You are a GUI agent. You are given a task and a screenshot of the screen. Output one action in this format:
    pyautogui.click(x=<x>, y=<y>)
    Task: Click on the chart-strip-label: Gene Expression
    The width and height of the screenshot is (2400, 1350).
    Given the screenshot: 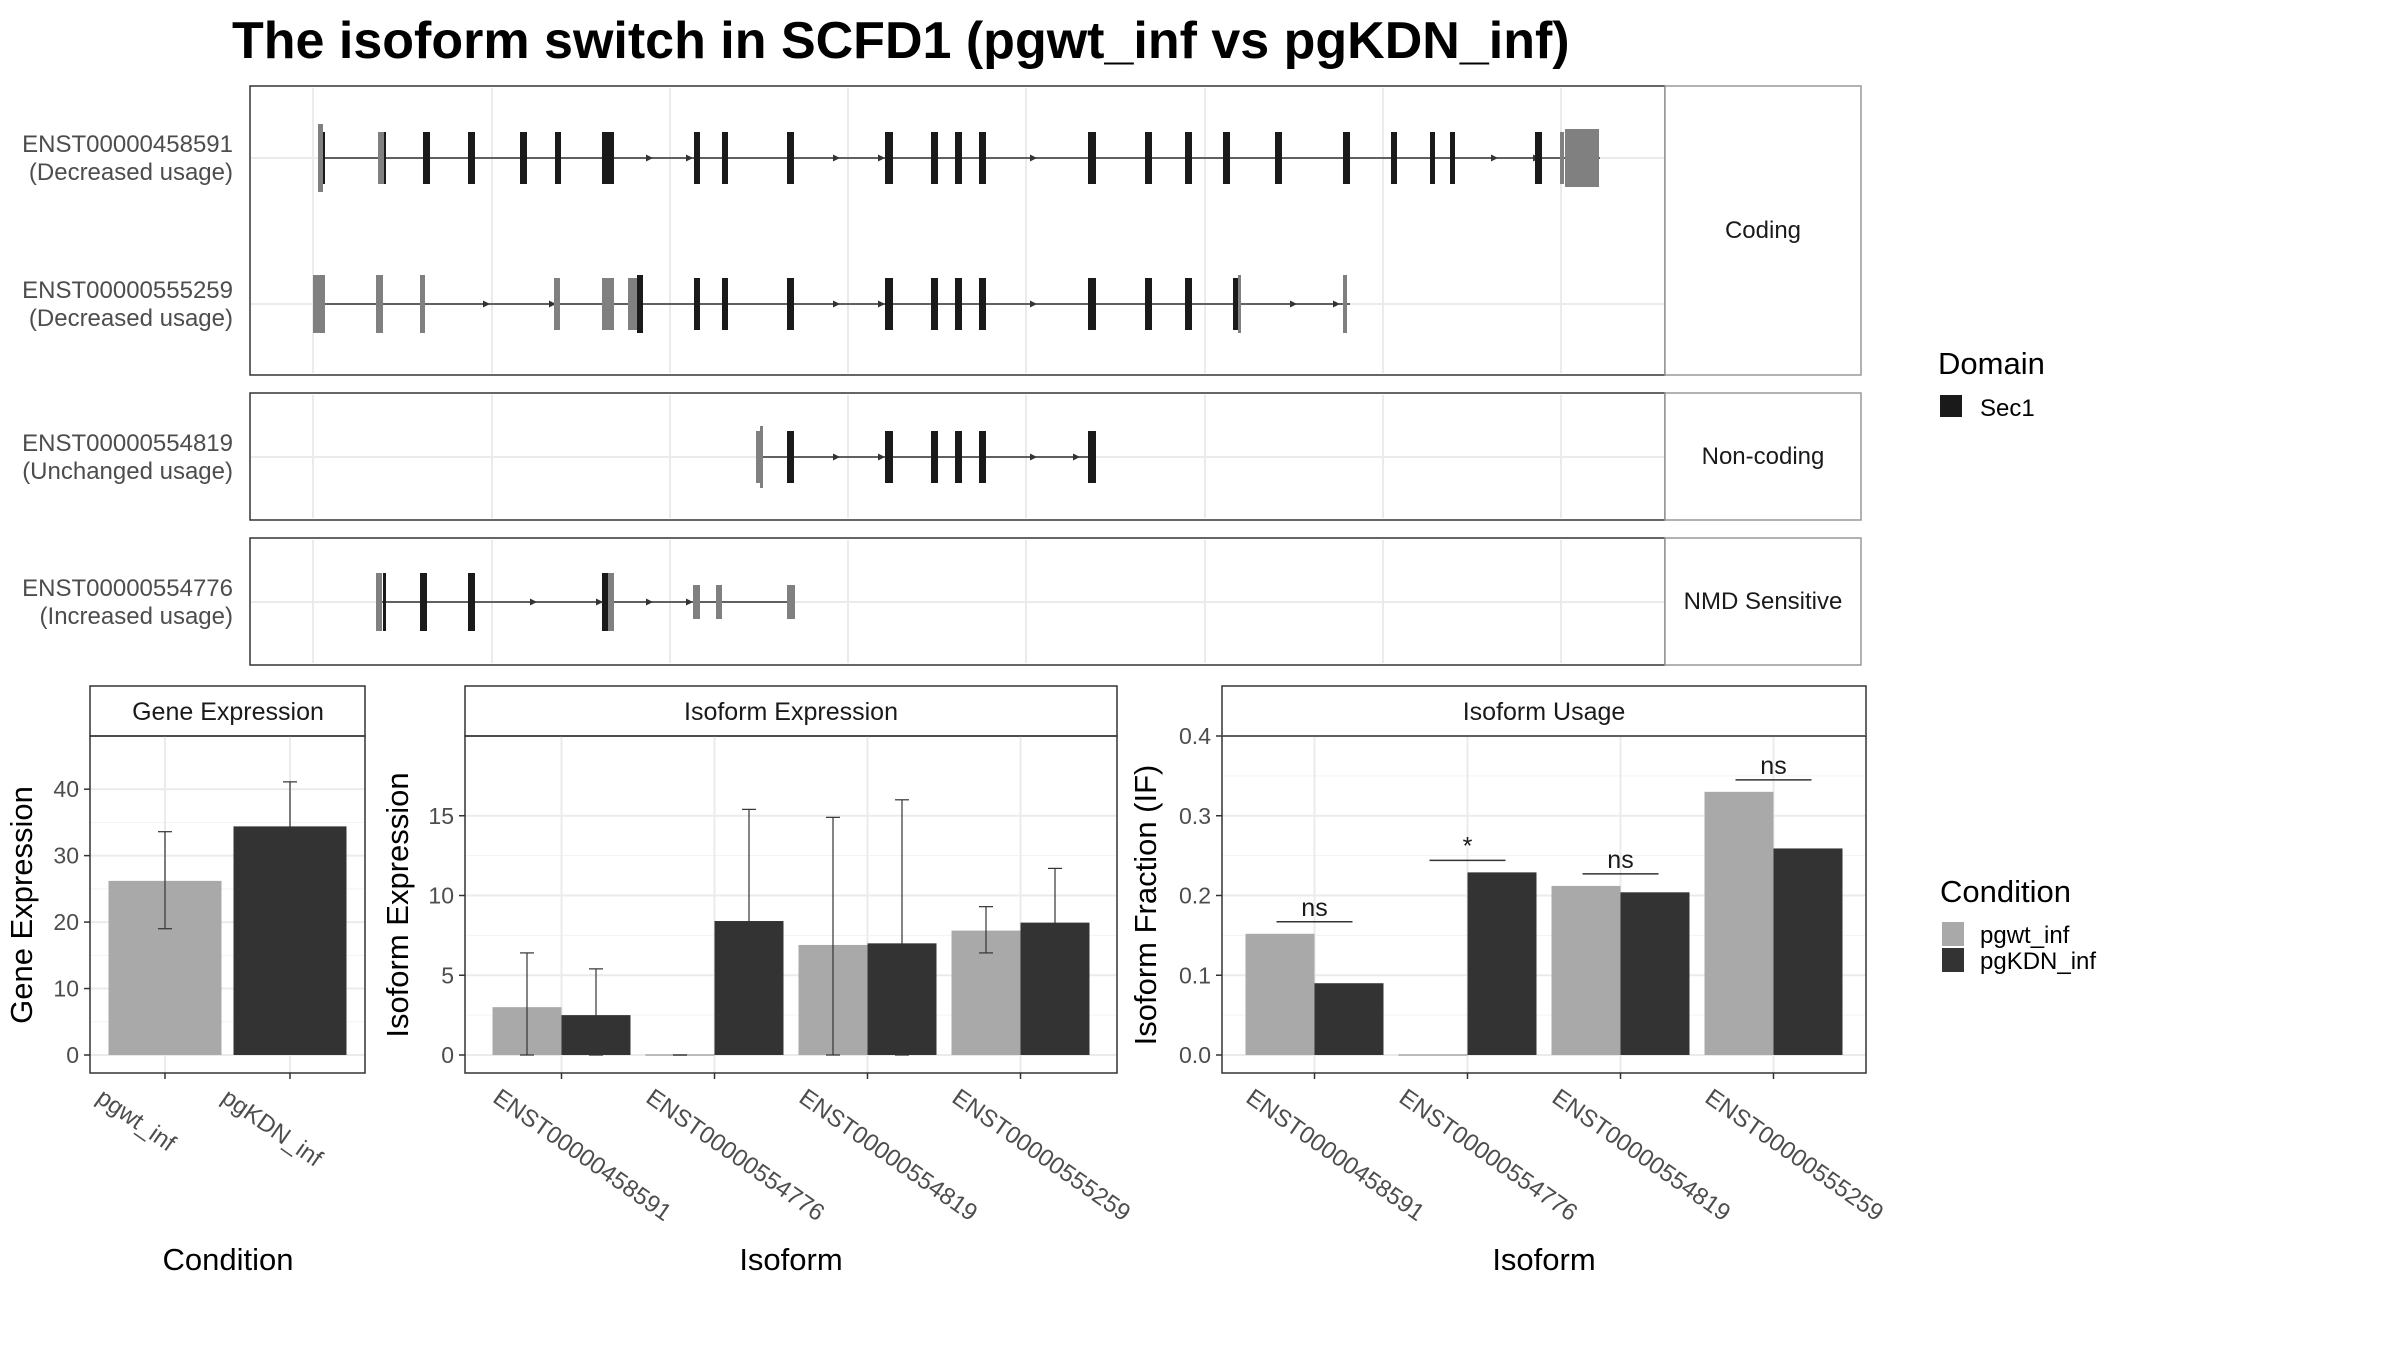 What is the action you would take?
    pyautogui.click(x=228, y=712)
    